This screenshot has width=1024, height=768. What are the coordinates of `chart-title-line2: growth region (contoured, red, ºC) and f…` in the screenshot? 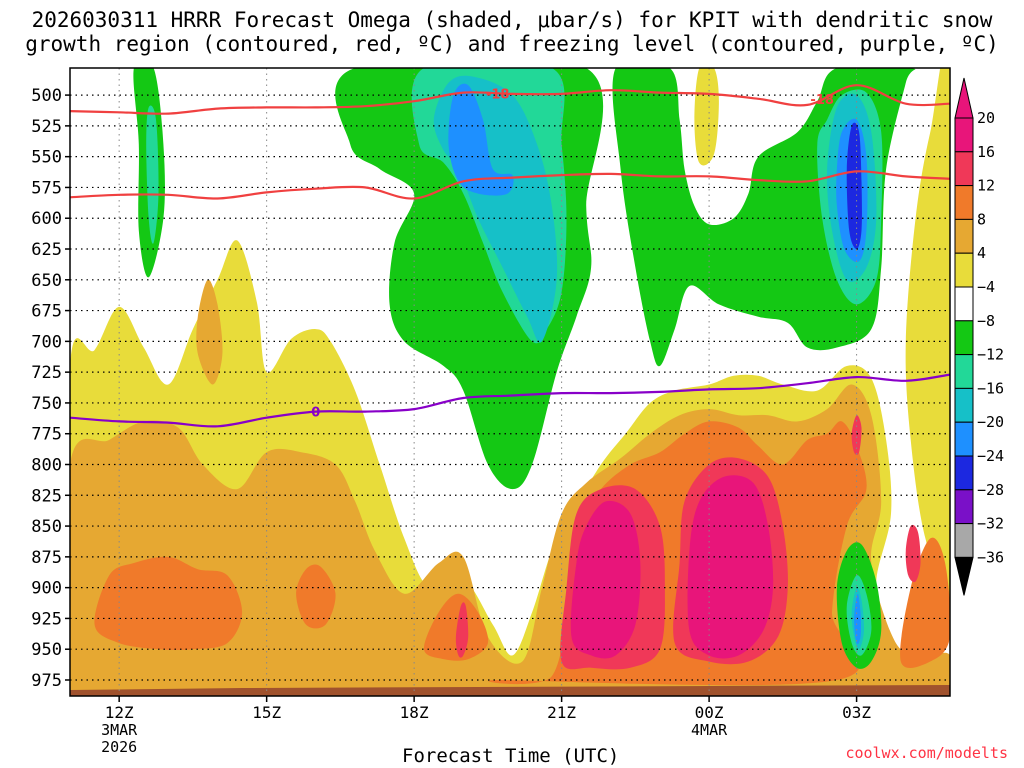 It's located at (512, 44).